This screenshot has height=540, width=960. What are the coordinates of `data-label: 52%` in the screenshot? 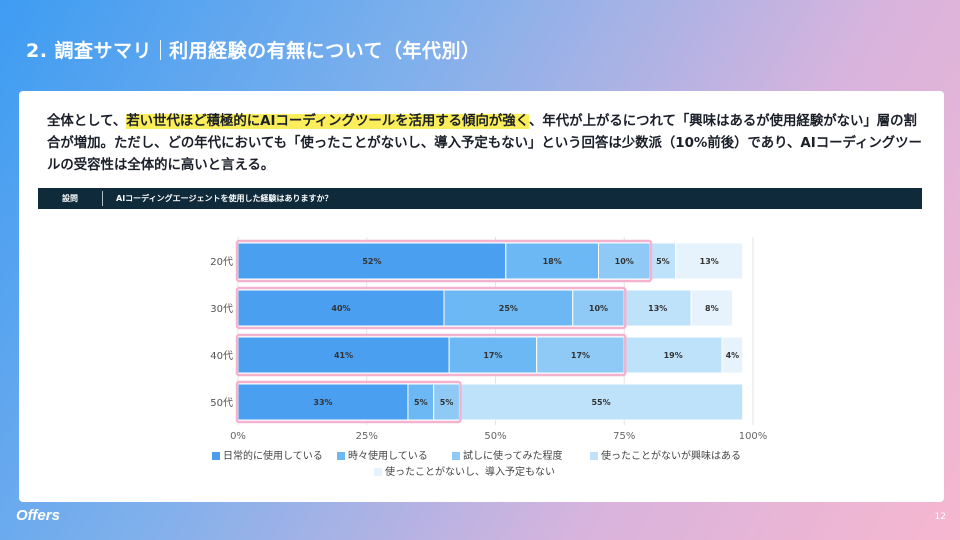 It's located at (371, 261).